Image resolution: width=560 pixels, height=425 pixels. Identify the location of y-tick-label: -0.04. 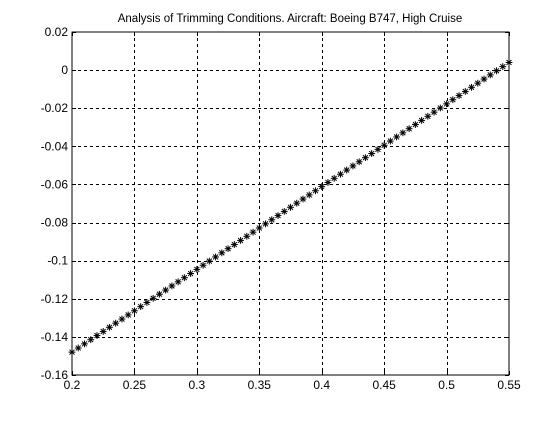
(55, 146).